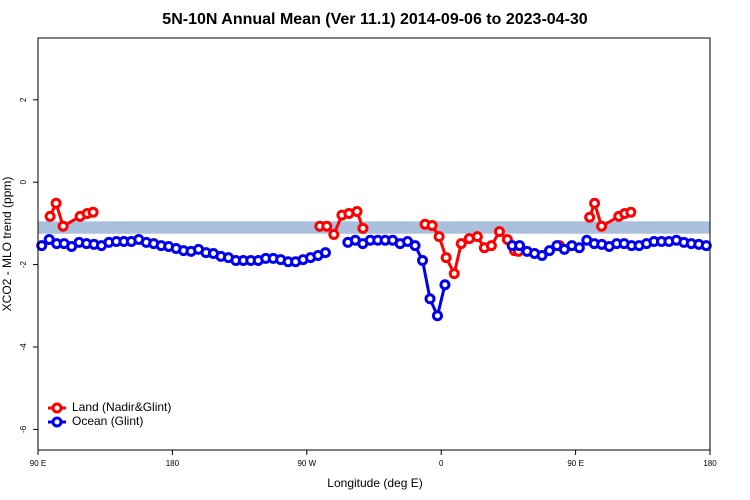 The width and height of the screenshot is (750, 500). I want to click on y-tick-label: 0, so click(23, 181).